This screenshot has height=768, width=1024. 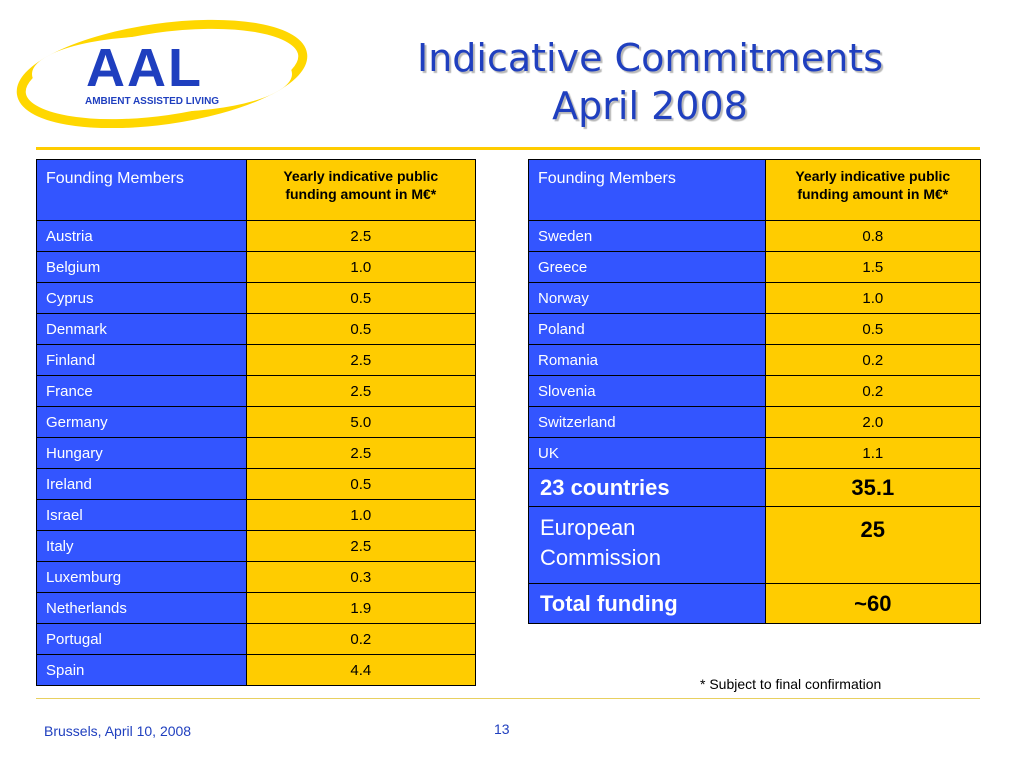 I want to click on summary-row-countries: 23 countries 35.1, so click(x=755, y=487).